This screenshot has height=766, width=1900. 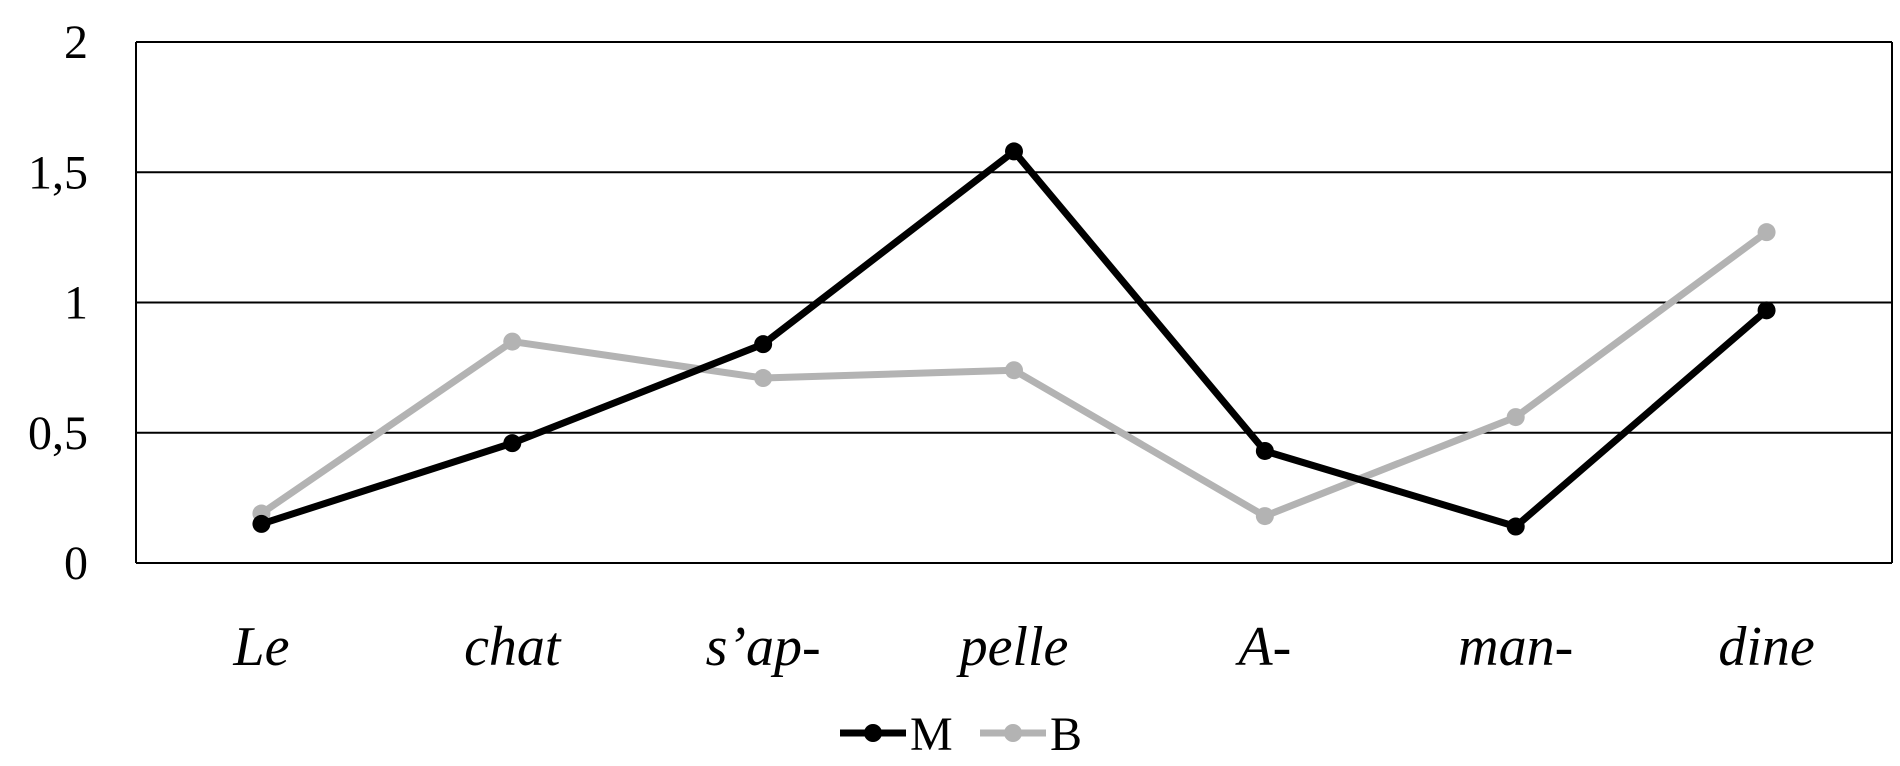 I want to click on legend-swatch-marker-m, so click(x=873, y=733).